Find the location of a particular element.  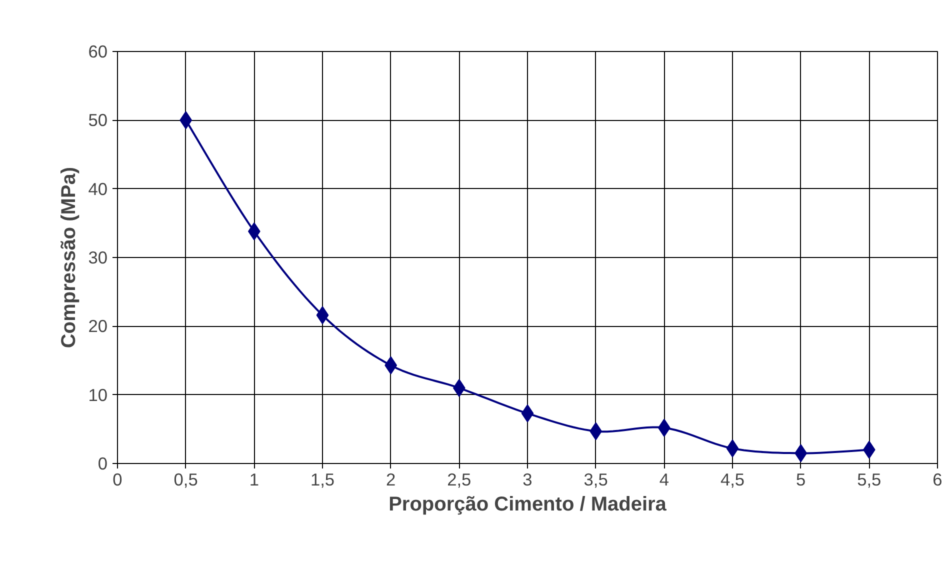

x-tick-label: 2 is located at coordinates (391, 480).